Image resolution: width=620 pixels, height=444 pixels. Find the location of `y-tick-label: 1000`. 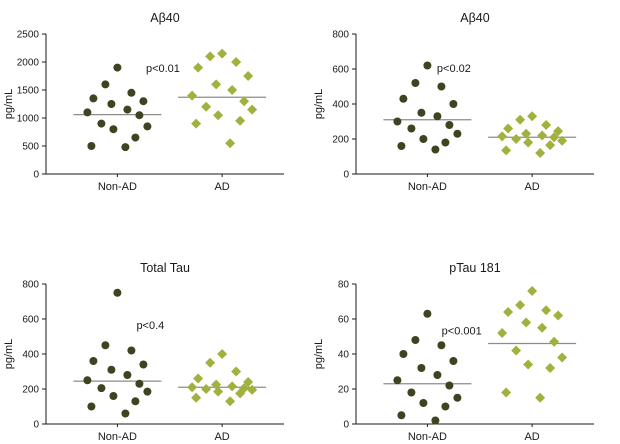

y-tick-label: 1000 is located at coordinates (28, 119).